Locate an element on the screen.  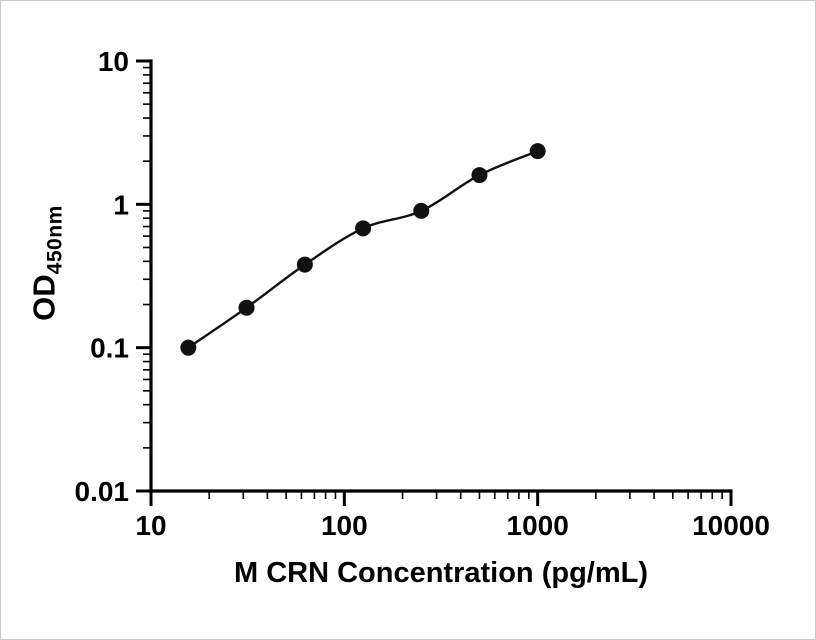
x-tick-label: 1000 is located at coordinates (538, 525).